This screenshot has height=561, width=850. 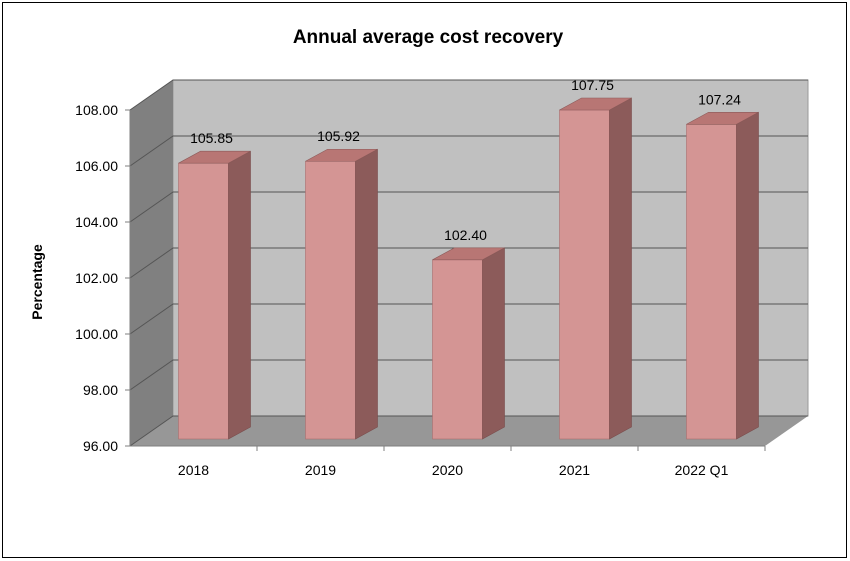 What do you see at coordinates (719, 99) in the screenshot?
I see `data-label: 107.24` at bounding box center [719, 99].